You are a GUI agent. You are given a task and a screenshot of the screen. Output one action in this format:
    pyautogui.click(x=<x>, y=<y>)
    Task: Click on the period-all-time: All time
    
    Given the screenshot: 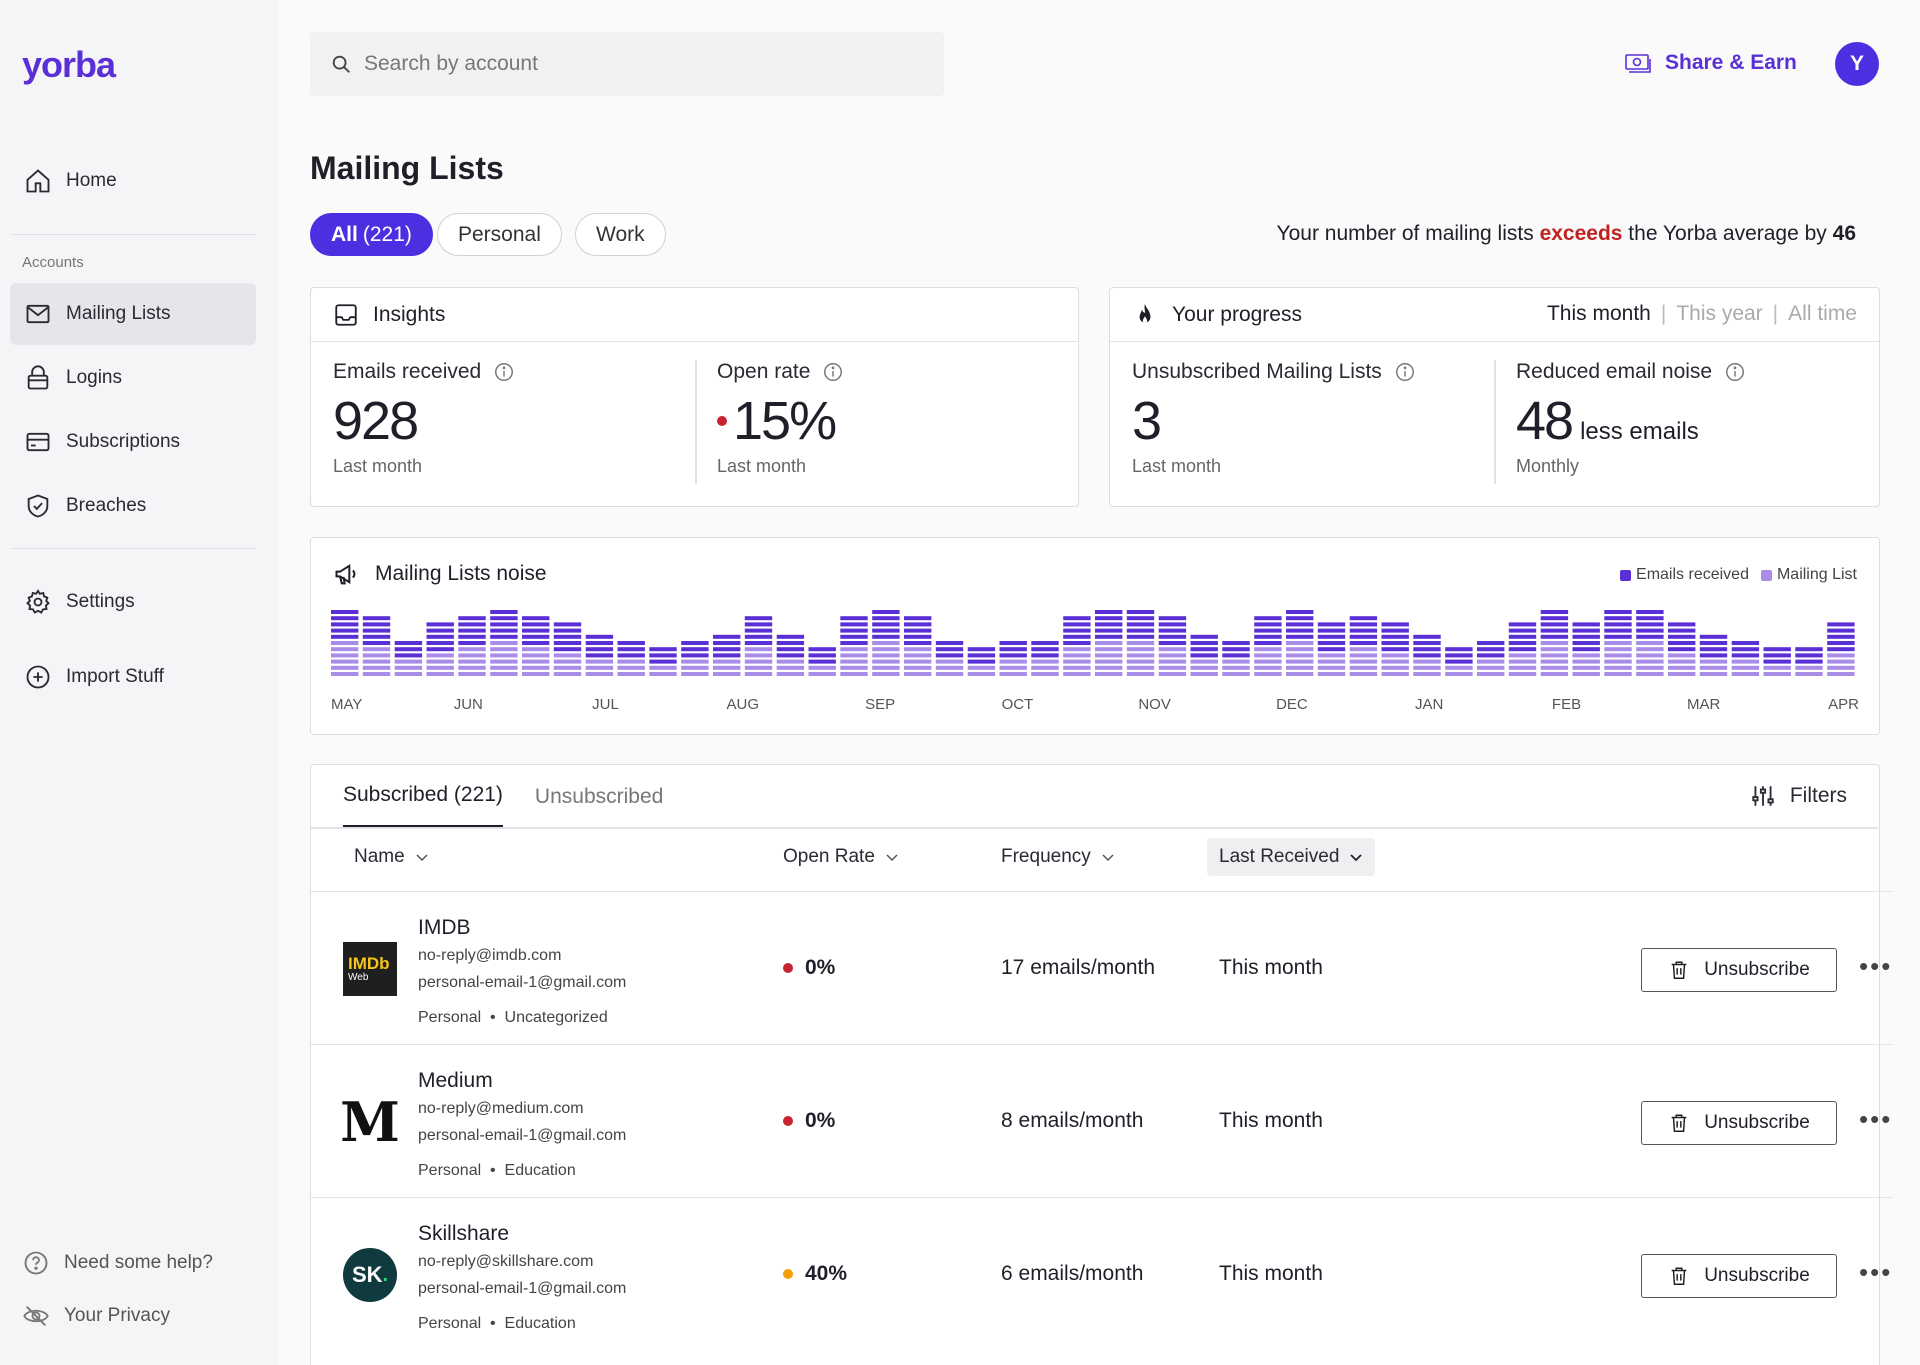 What is the action you would take?
    pyautogui.click(x=1822, y=313)
    